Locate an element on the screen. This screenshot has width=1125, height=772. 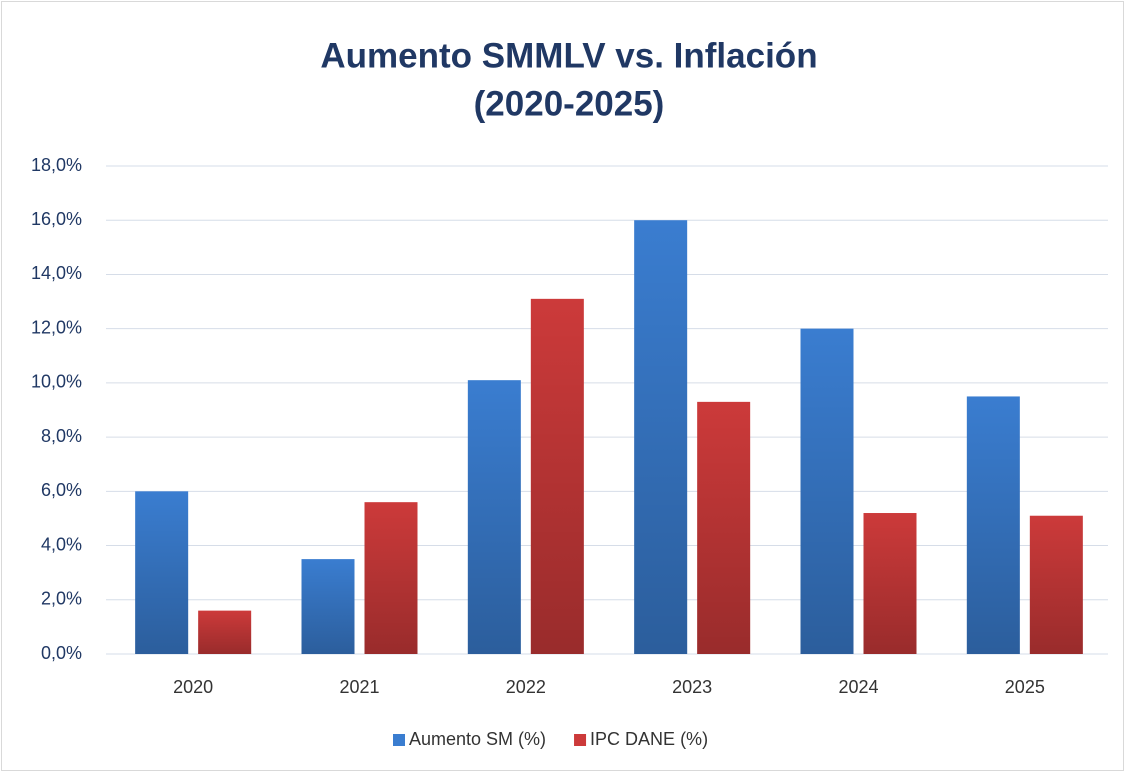
y-tick-label: 14,0% is located at coordinates (56, 273).